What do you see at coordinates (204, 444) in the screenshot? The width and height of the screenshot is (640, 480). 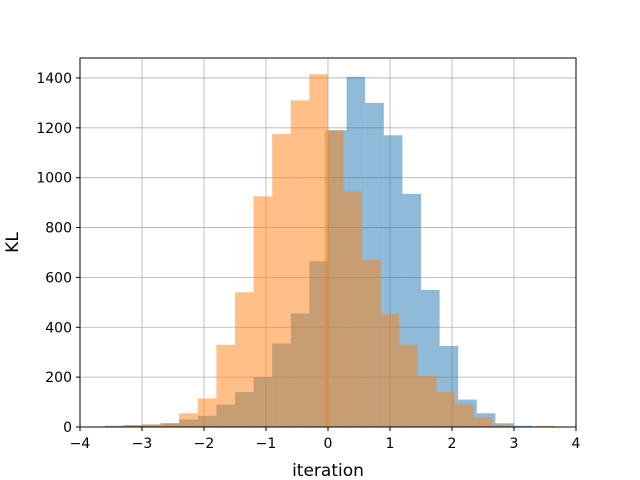 I see `x-tick-label: −2` at bounding box center [204, 444].